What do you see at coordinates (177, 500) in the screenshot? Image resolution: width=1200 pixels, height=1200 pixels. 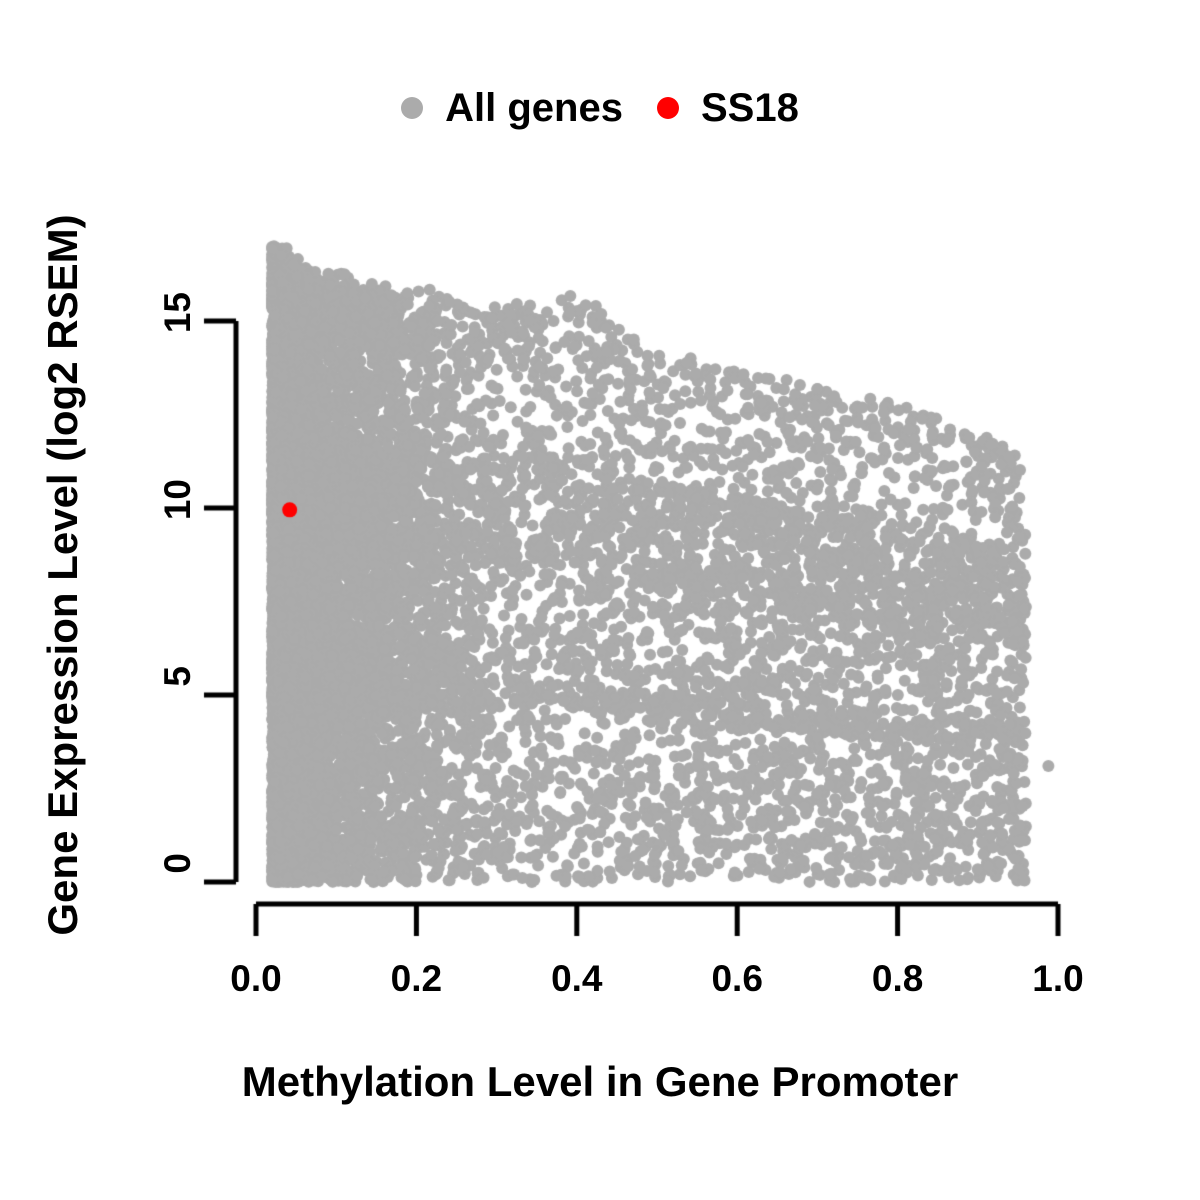 I see `y-tick-label: 10` at bounding box center [177, 500].